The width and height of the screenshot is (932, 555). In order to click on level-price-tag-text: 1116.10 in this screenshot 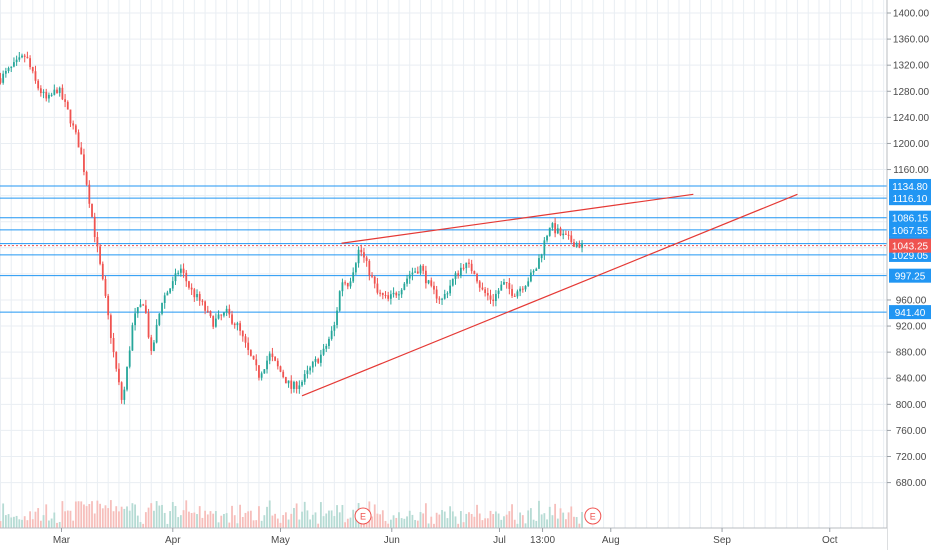, I will do `click(910, 199)`.